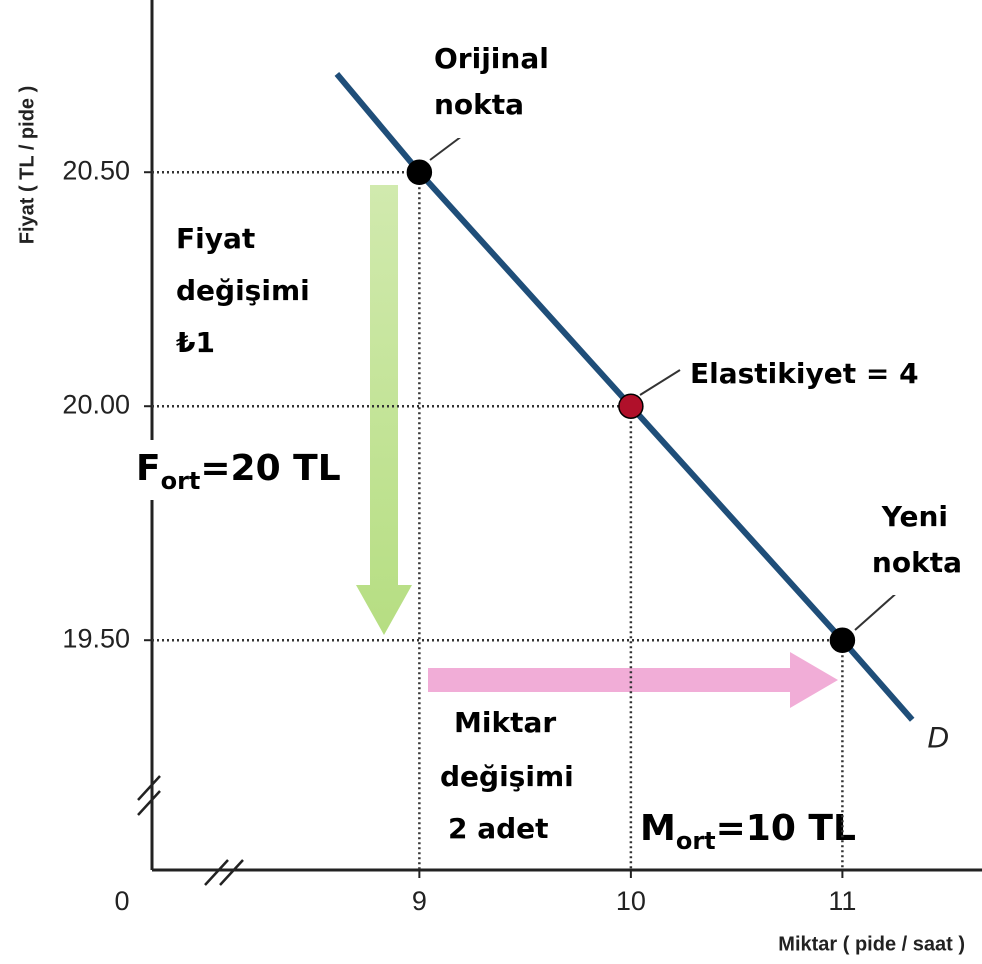 The width and height of the screenshot is (982, 964). I want to click on annotation: Fiyat, so click(215, 238).